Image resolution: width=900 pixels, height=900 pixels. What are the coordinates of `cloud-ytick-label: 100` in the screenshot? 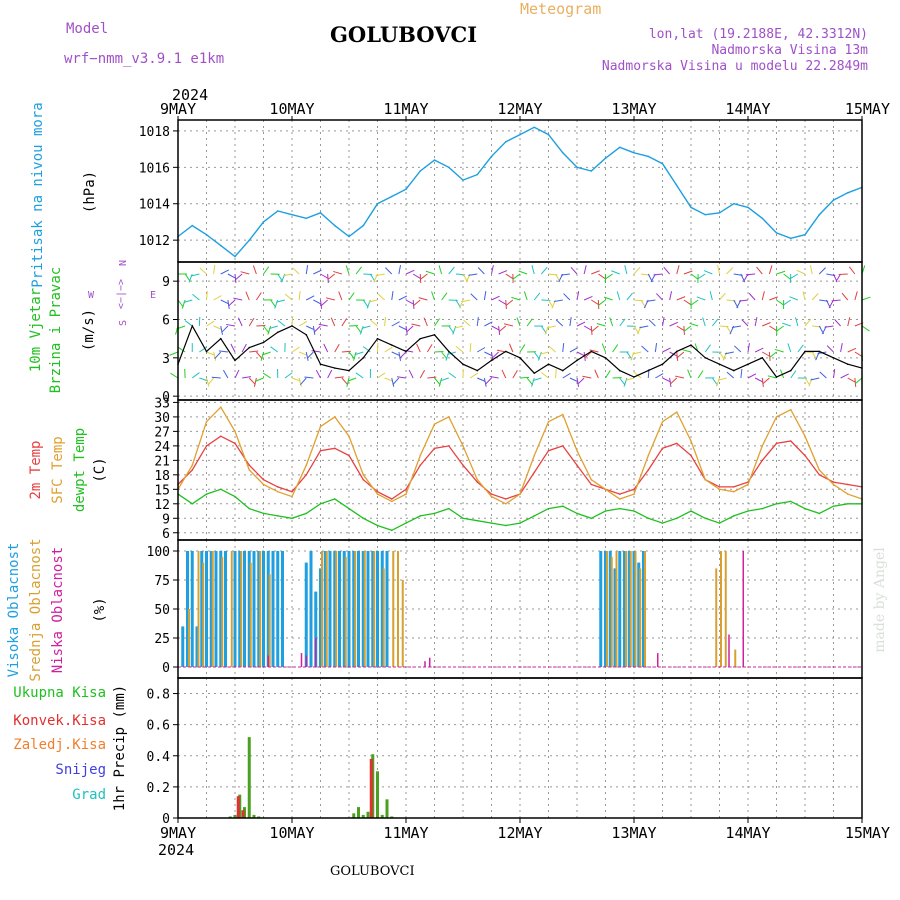 It's located at (158, 552).